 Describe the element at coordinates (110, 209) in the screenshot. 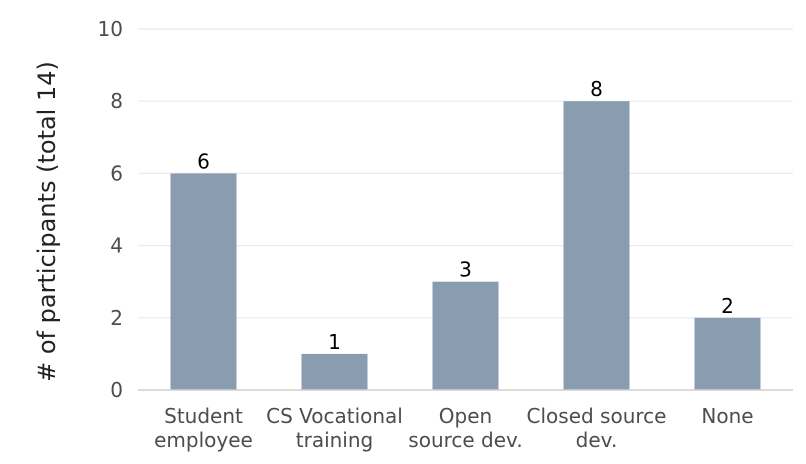

I see `y-axis-ticks: 0 2 4 6 8 10` at that location.